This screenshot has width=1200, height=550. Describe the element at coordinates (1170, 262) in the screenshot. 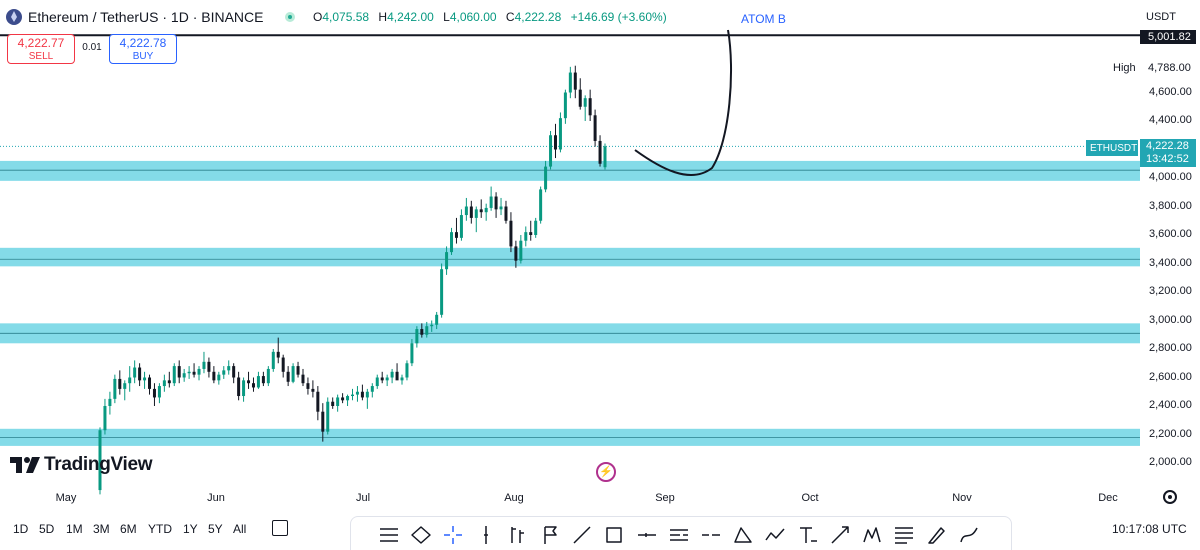

I see `price-tick-label: 3,400.00` at that location.